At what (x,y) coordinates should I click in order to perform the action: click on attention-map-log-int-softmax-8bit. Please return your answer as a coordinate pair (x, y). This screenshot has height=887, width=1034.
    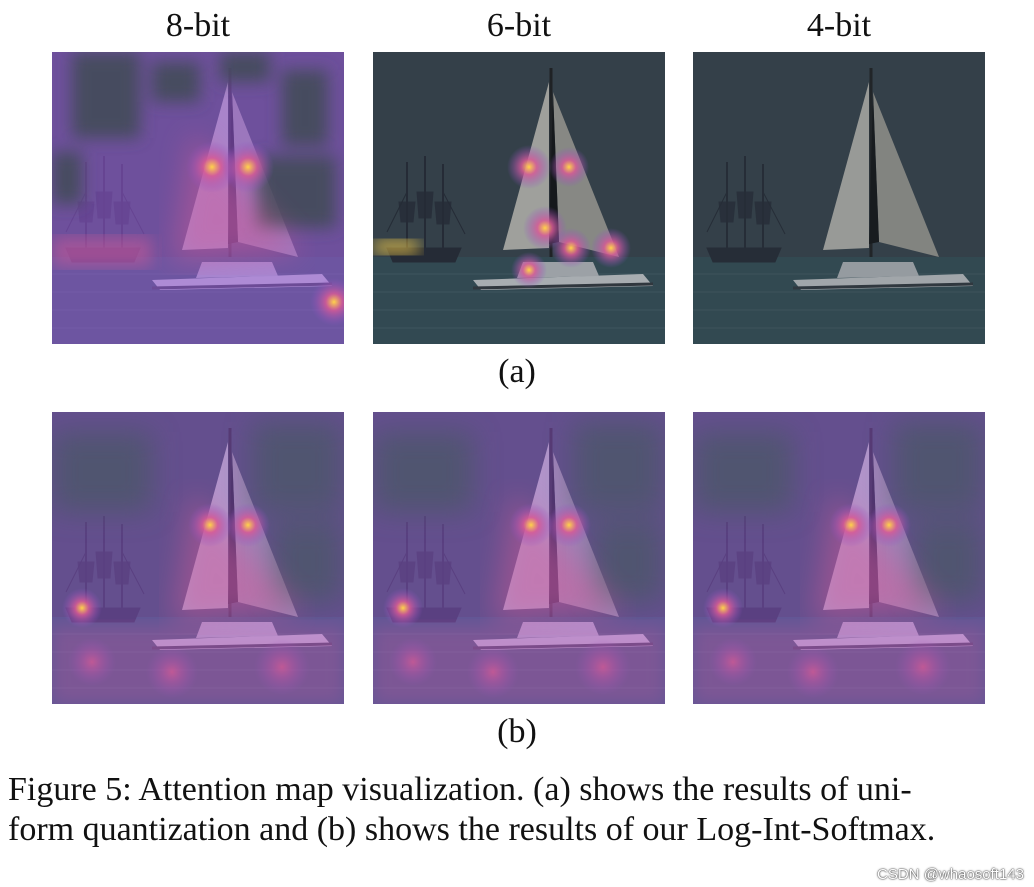
    Looking at the image, I should click on (198, 558).